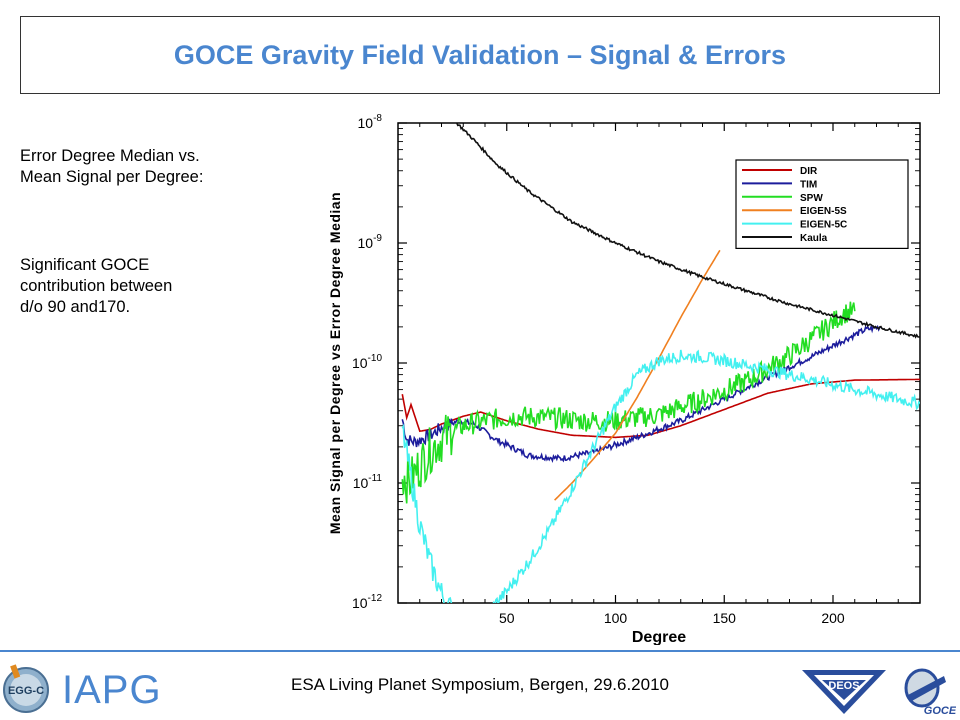 This screenshot has height=720, width=960. What do you see at coordinates (940, 711) in the screenshot?
I see `svg-text: GOCE` at bounding box center [940, 711].